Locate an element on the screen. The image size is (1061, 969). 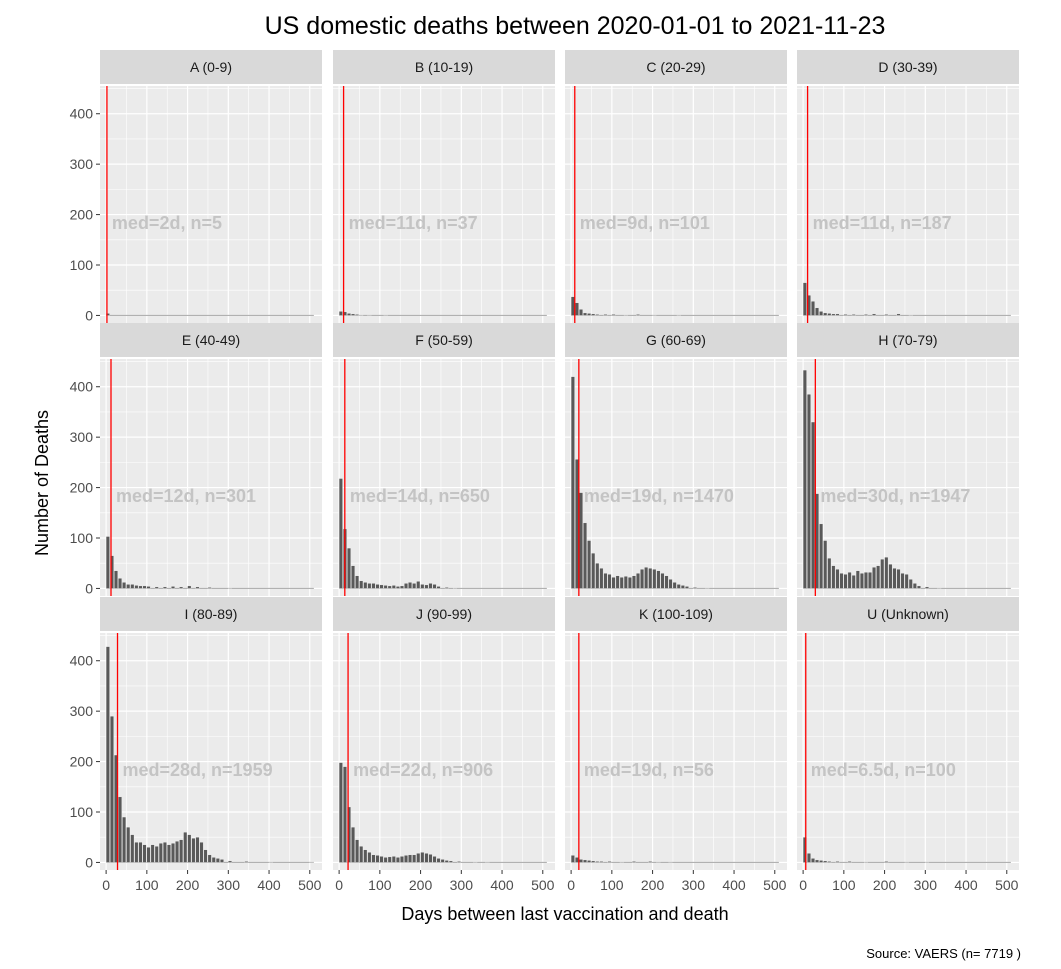
facet-panel: K (100-109) med=19d, n=56 0 100 200 300 400 500 is located at coordinates (676, 745).